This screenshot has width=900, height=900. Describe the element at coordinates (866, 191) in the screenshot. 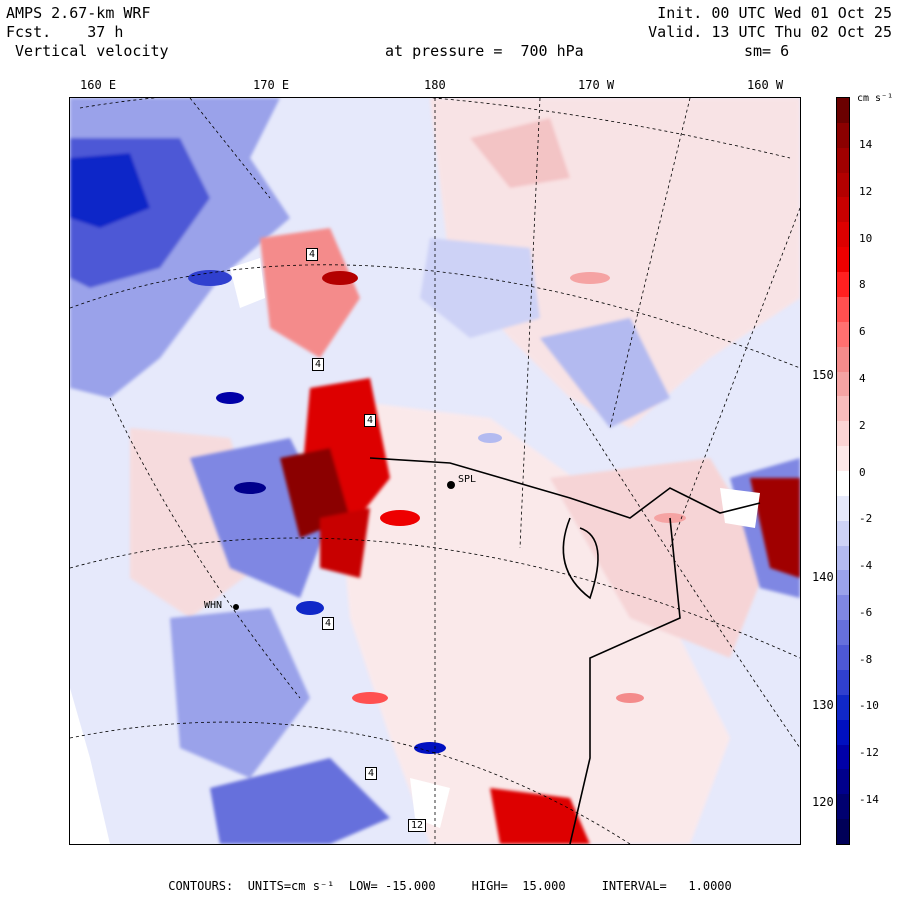

I see `colorbar-tick-label: 12` at that location.